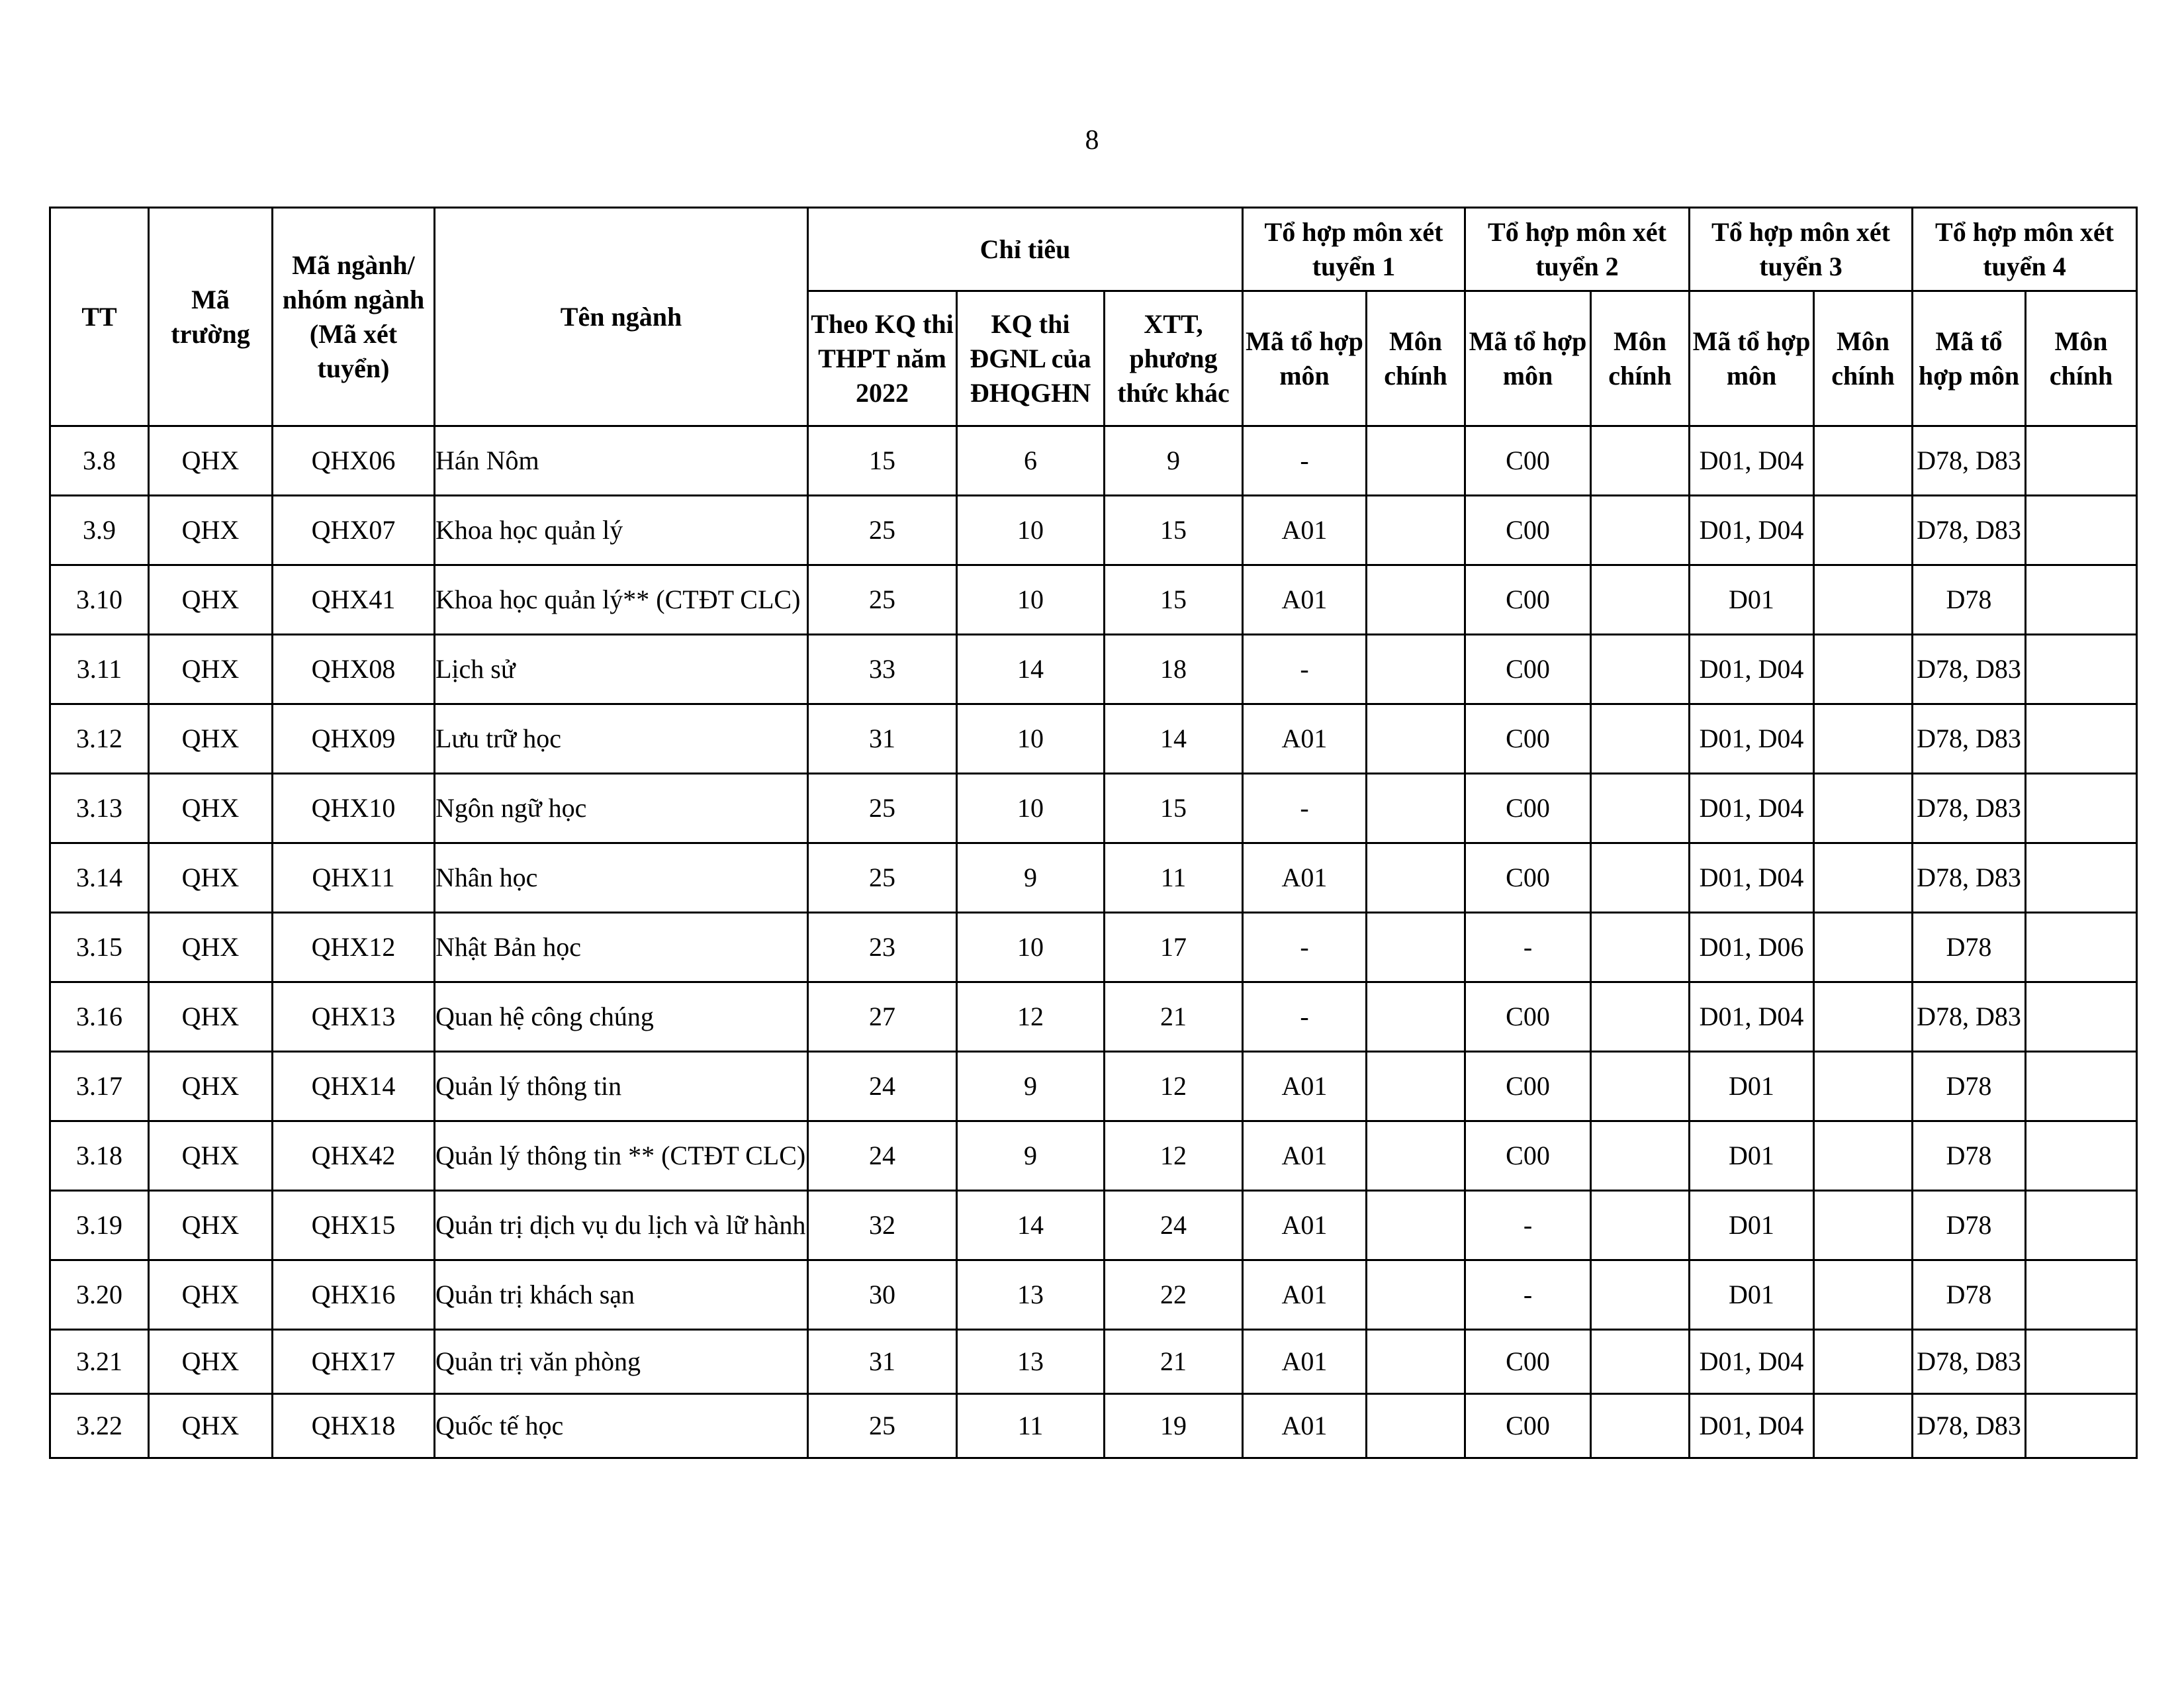 The width and height of the screenshot is (2184, 1688). Describe the element at coordinates (621, 669) in the screenshot. I see `cell-ten: Lịch sử` at that location.